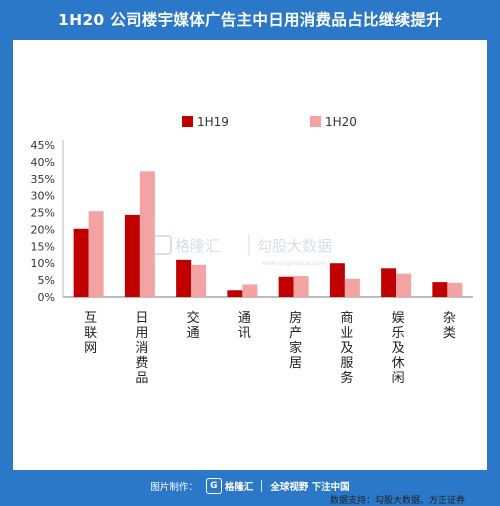 The image size is (500, 506). I want to click on x-tick-label: 商, so click(346, 318).